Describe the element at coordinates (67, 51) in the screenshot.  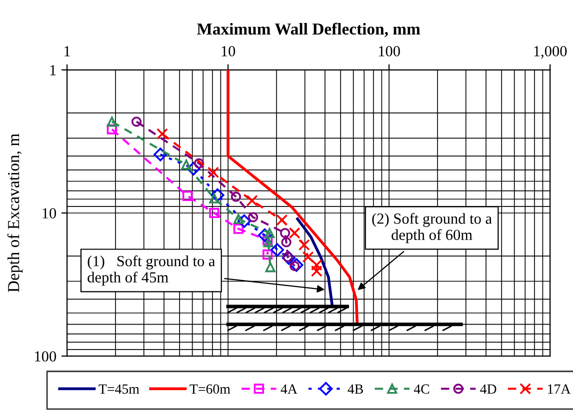
I see `x-tick-label: 1` at that location.